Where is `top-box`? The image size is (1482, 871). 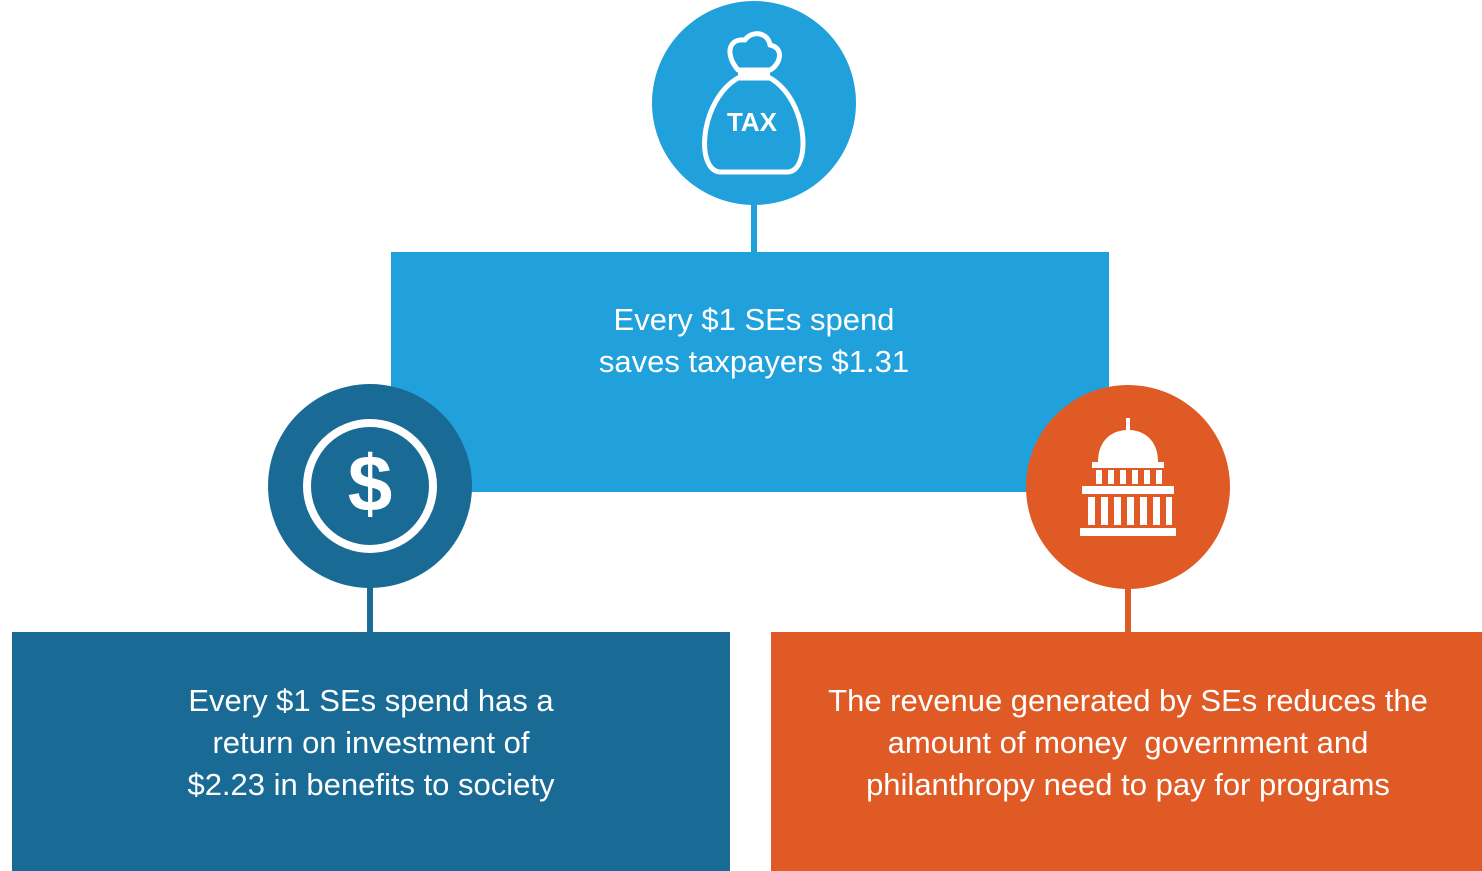
top-box is located at coordinates (750, 372).